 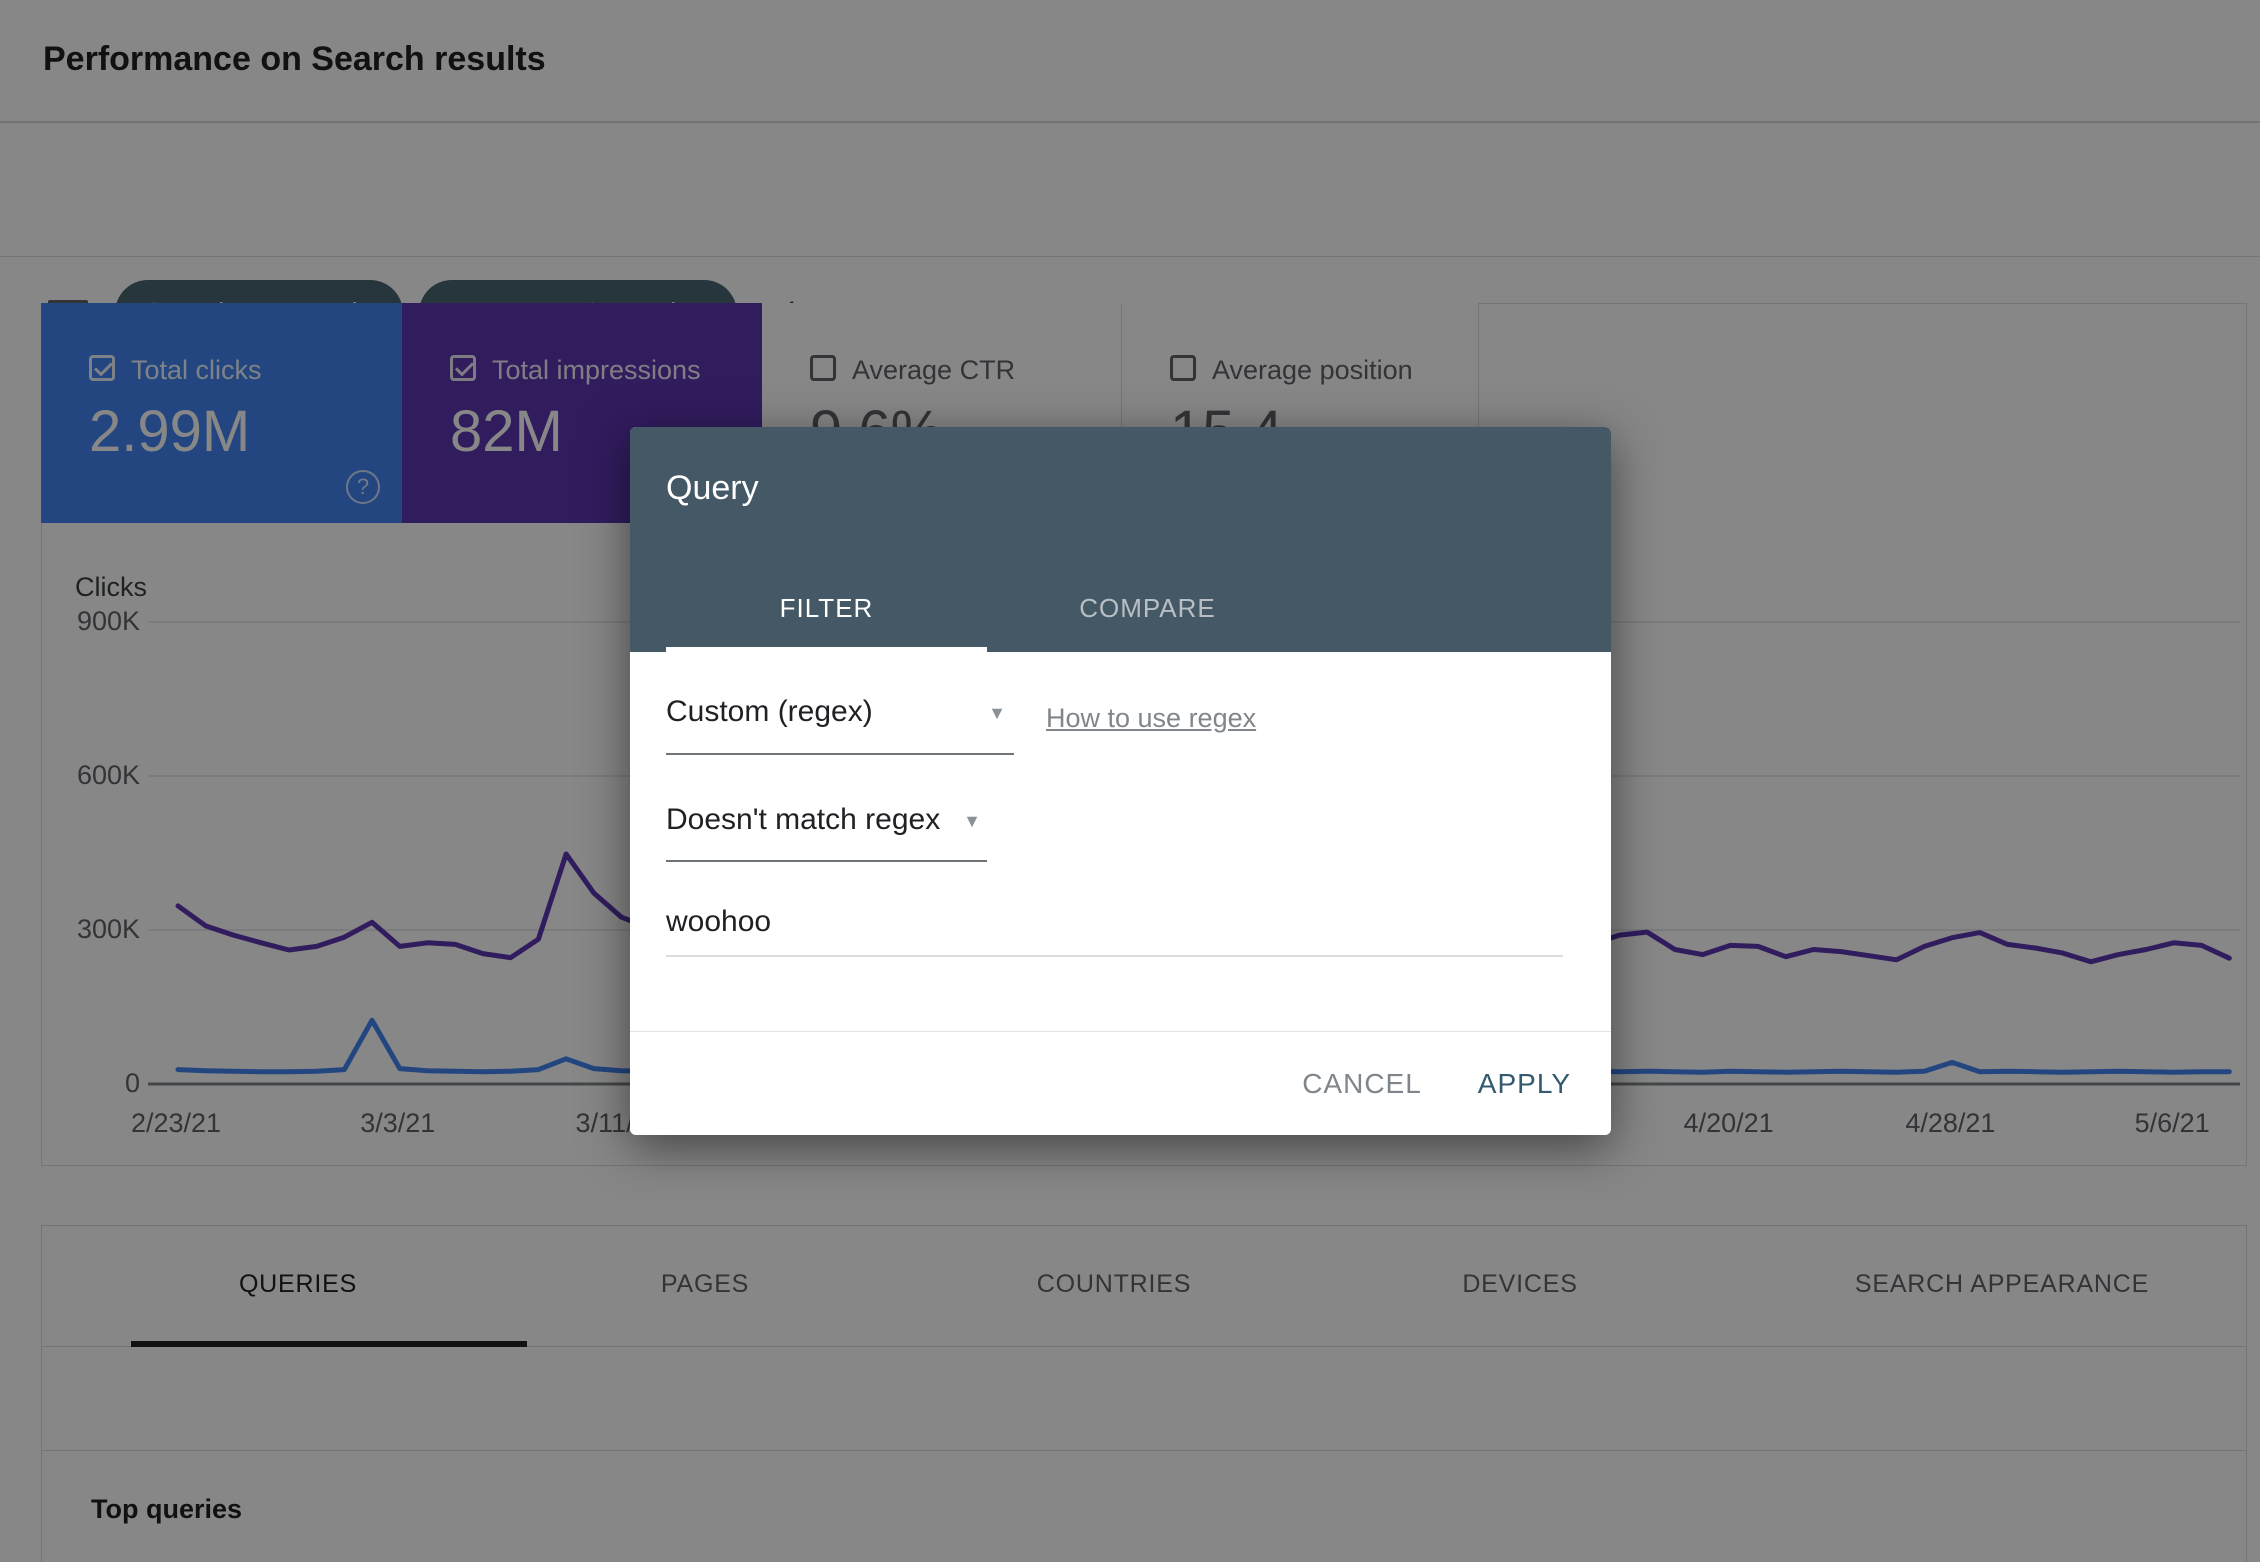 I want to click on filter-type-dropdown: Custom (regex) ▼, so click(x=840, y=725).